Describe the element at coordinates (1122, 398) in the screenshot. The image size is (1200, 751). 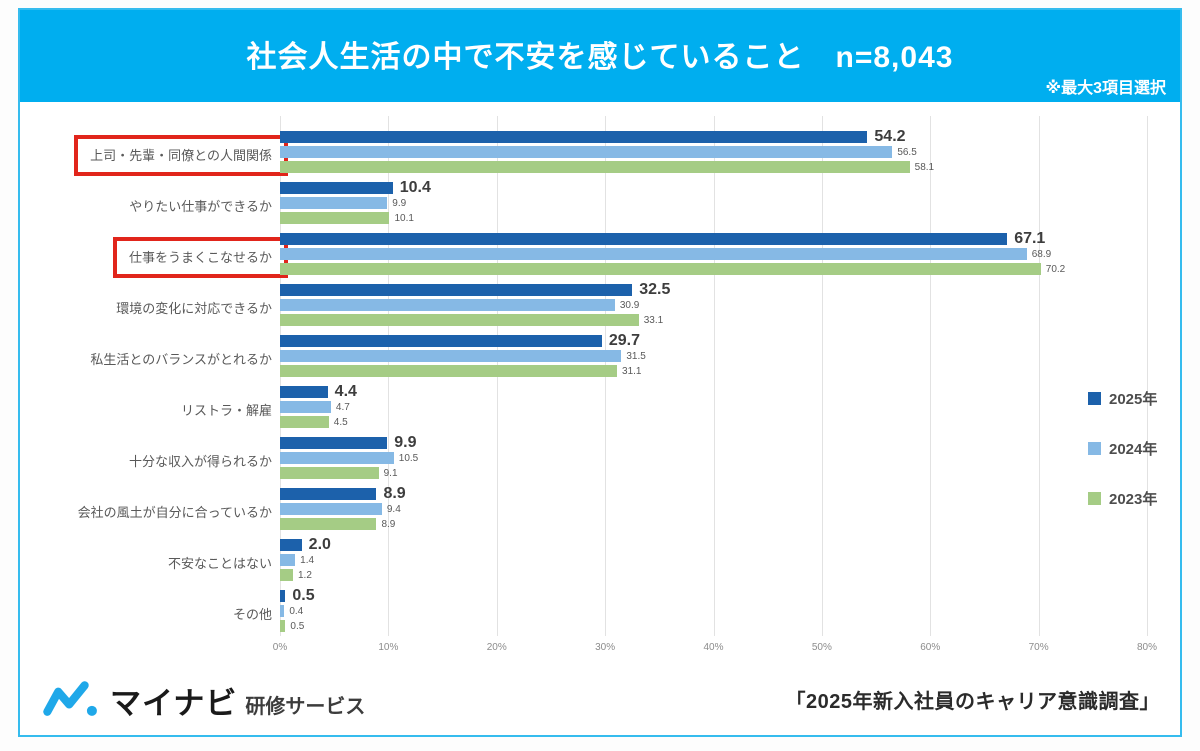
I see `legend-item-2025年: 2025年` at that location.